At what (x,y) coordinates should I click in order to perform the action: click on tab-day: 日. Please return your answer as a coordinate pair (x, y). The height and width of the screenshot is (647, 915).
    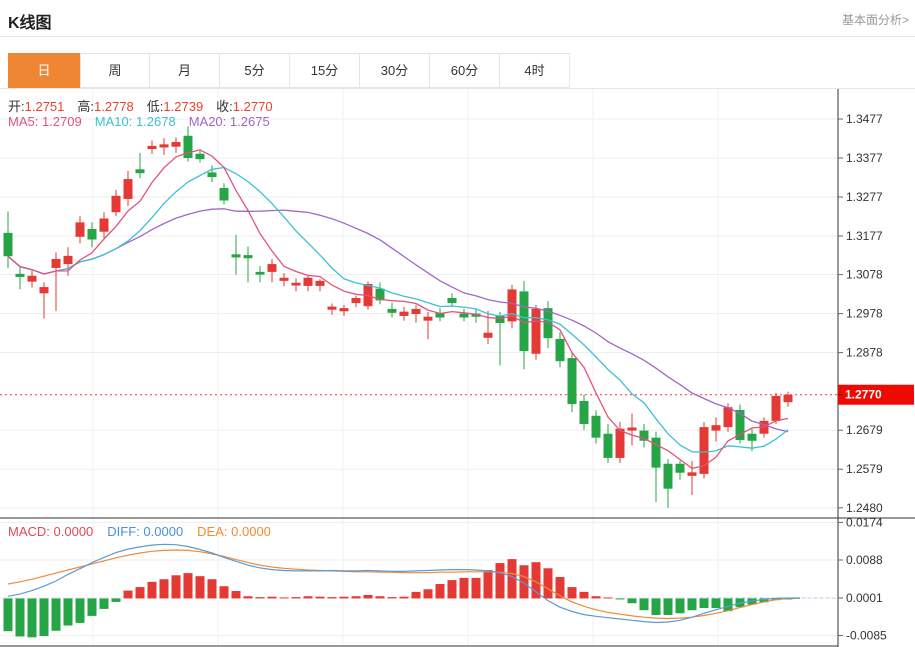
    Looking at the image, I should click on (44, 70).